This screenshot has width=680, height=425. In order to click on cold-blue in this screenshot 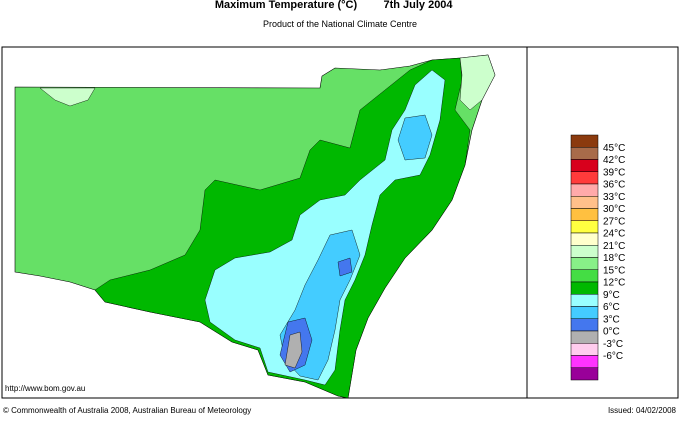, I will do `click(356, 247)`.